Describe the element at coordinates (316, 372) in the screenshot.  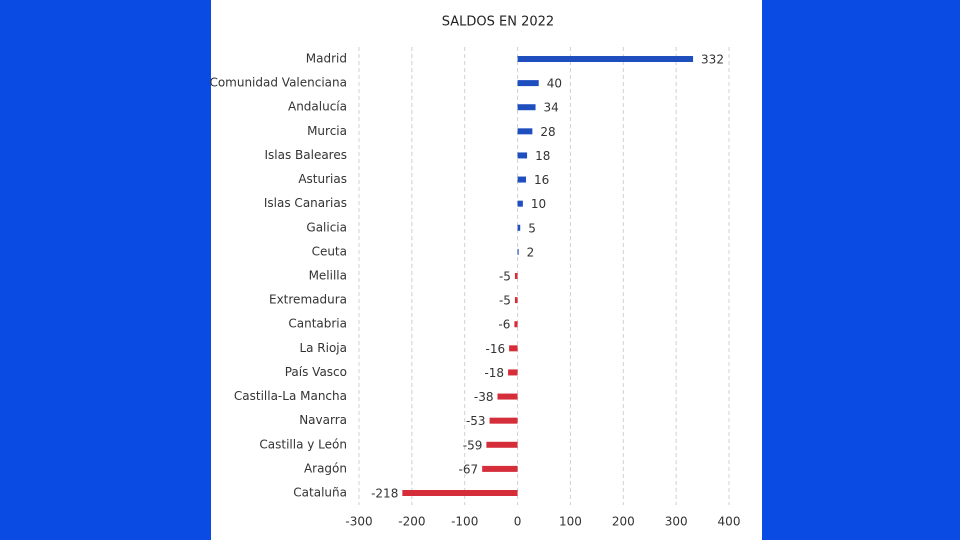
I see `category-label: País Vasco` at that location.